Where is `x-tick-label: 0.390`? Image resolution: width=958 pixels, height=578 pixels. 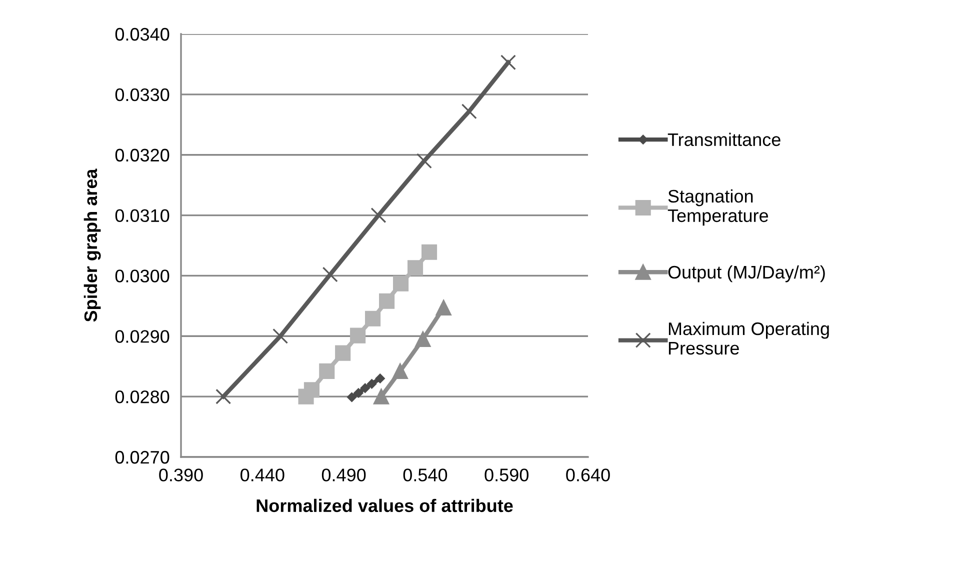 x-tick-label: 0.390 is located at coordinates (181, 475).